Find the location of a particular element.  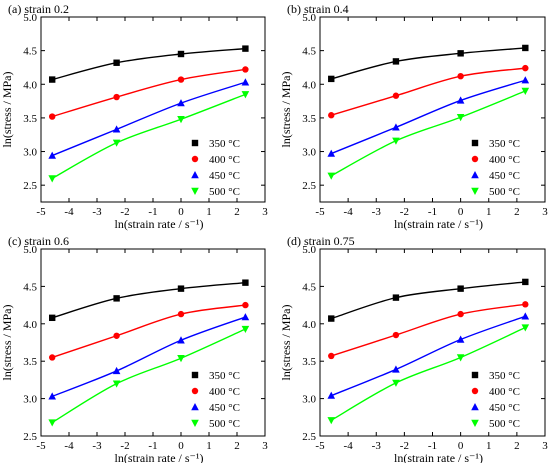

x-tick-label: -1 is located at coordinates (432, 446).